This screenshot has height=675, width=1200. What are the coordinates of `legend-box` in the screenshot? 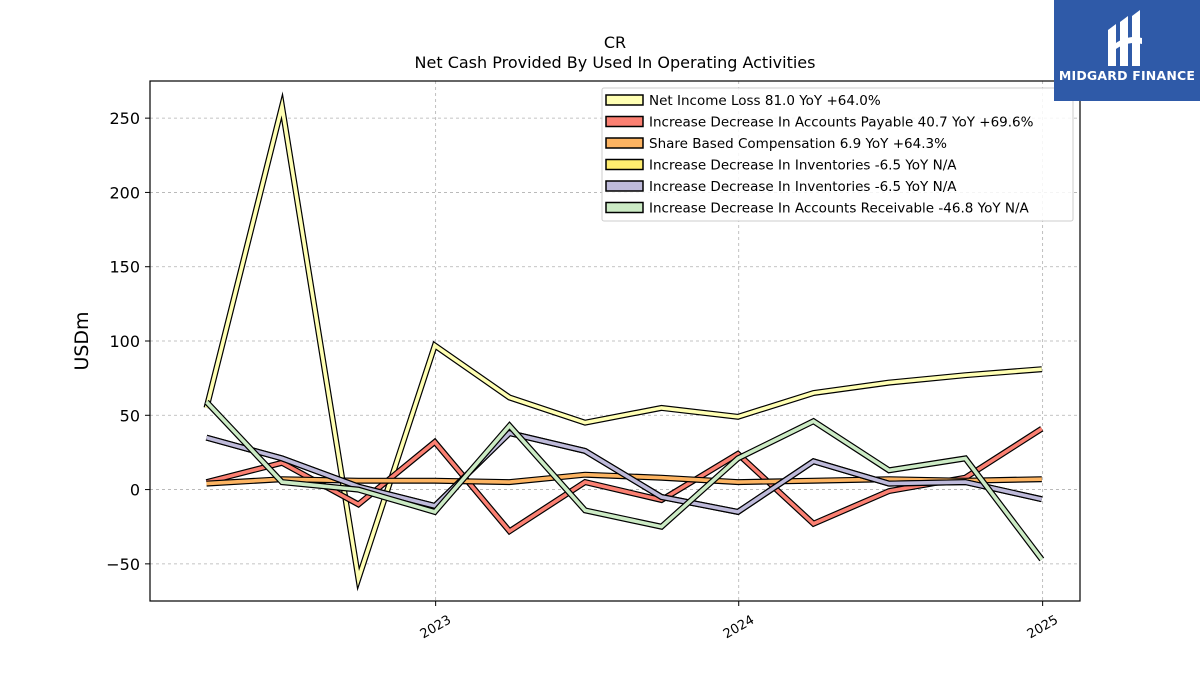 It's located at (837, 154).